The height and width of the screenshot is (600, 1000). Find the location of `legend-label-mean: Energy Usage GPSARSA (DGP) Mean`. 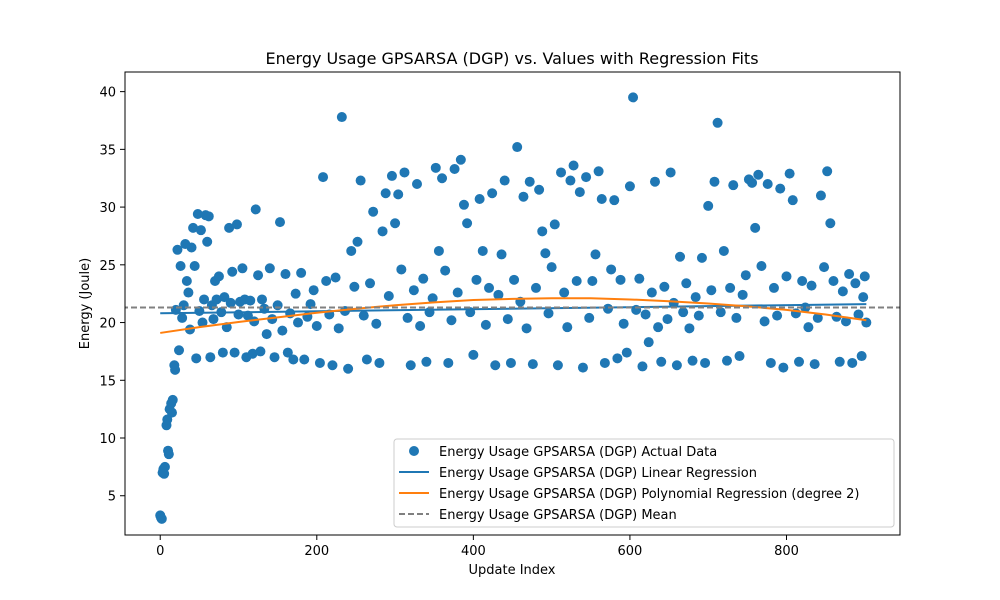

legend-label-mean: Energy Usage GPSARSA (DGP) Mean is located at coordinates (558, 515).